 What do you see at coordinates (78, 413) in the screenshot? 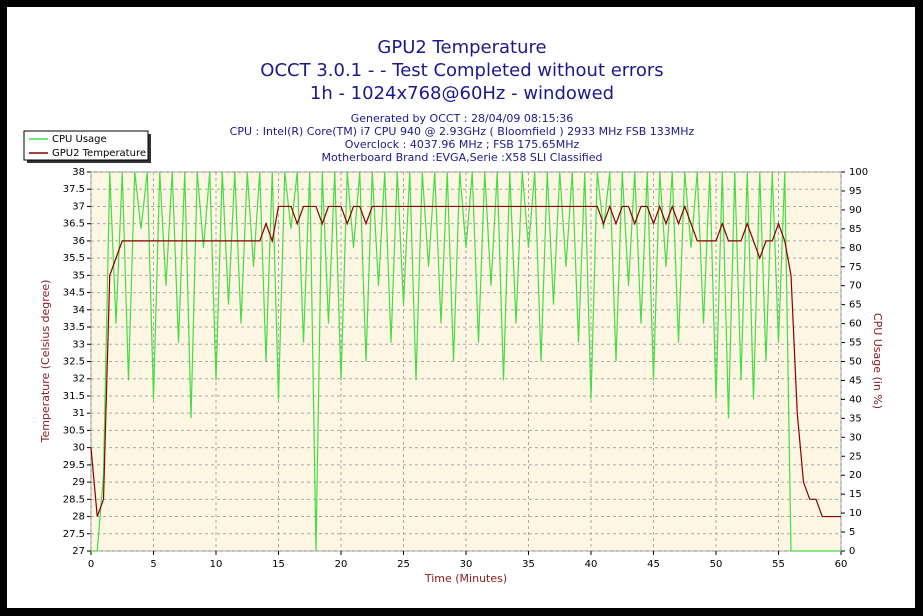
I see `y-tick-label: 31` at bounding box center [78, 413].